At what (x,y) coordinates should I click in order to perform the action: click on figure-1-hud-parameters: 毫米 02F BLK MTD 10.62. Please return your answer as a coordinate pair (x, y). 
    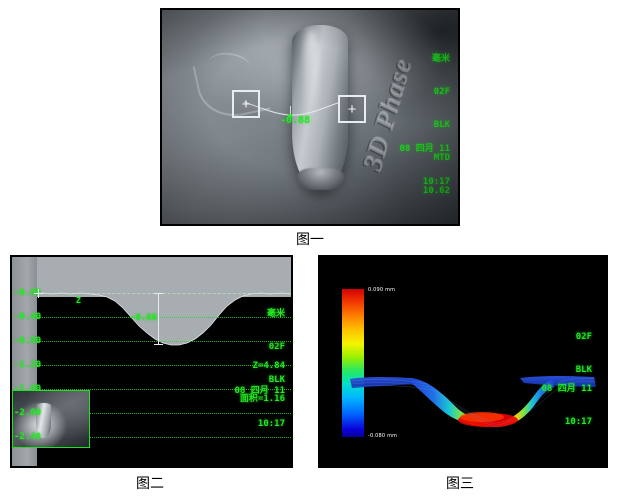
    Looking at the image, I should click on (423, 125).